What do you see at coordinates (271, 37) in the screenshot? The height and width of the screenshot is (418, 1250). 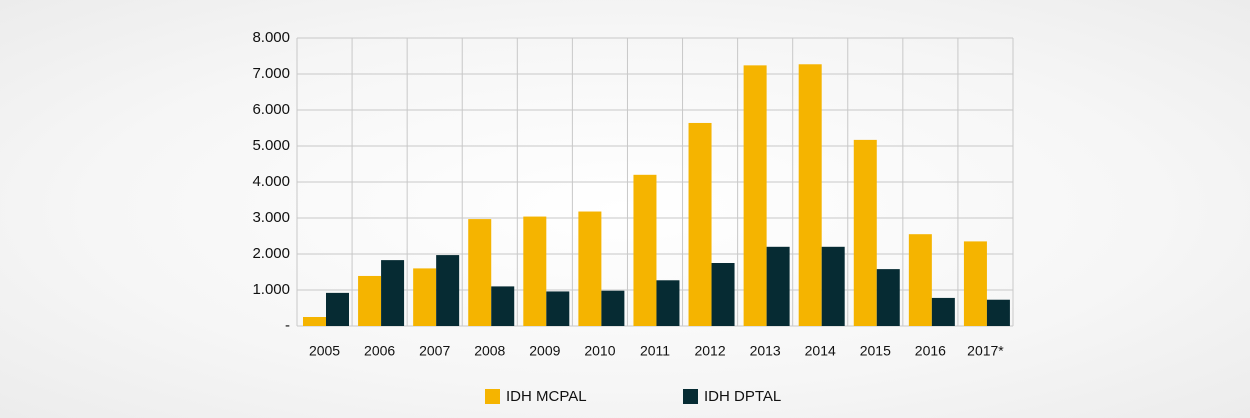 I see `y-tick-label: 8.000` at bounding box center [271, 37].